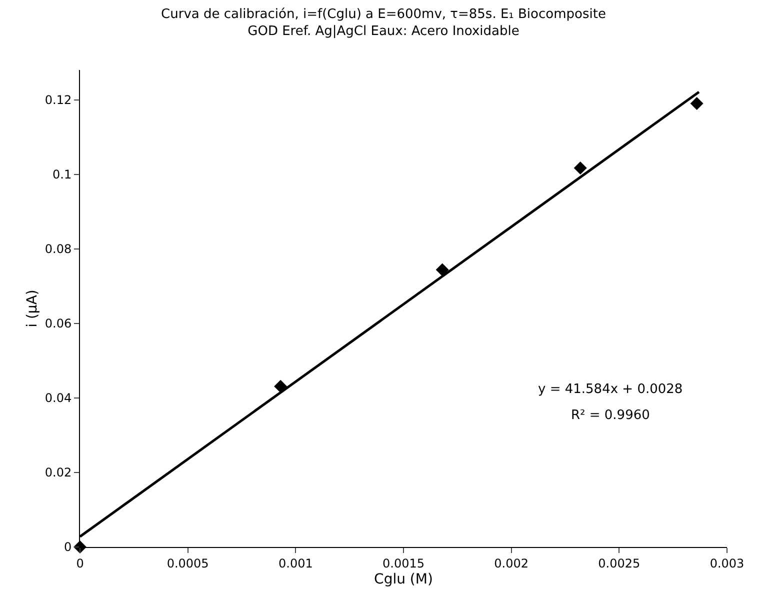 Image resolution: width=767 pixels, height=607 pixels. I want to click on x-tick-label: 0, so click(80, 563).